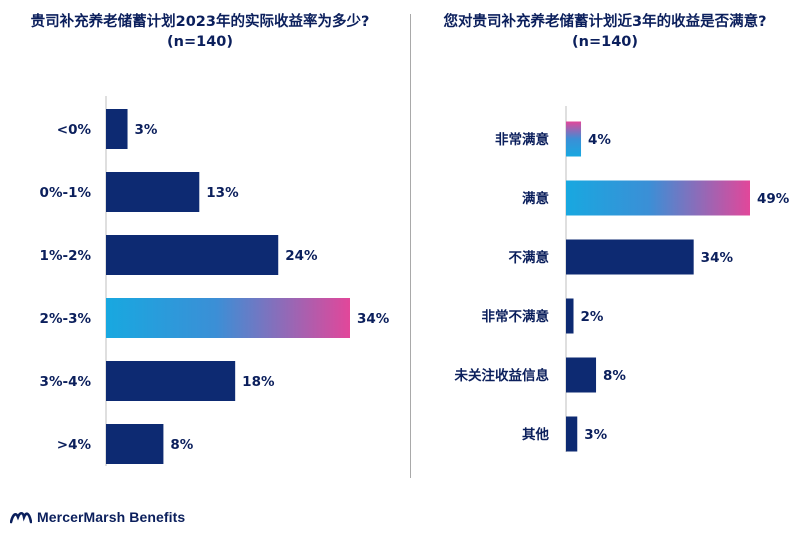 Image resolution: width=800 pixels, height=537 pixels. Describe the element at coordinates (66, 319) in the screenshot. I see `left-category-label: 2%-3%` at that location.